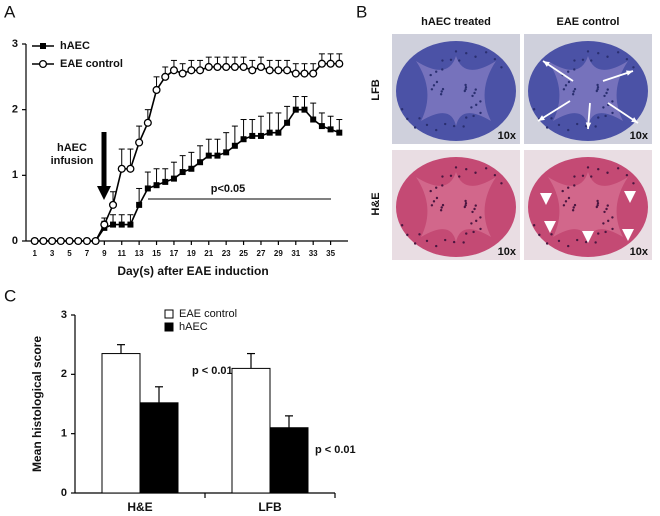 The height and width of the screenshot is (516, 660). I want to click on y-tick-label: 3, so click(64, 315).